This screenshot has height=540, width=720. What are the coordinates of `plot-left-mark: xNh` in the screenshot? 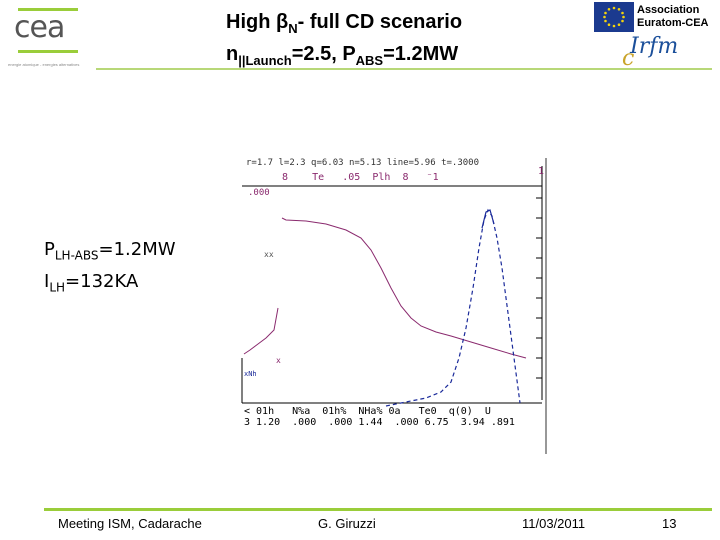 It's located at (250, 374).